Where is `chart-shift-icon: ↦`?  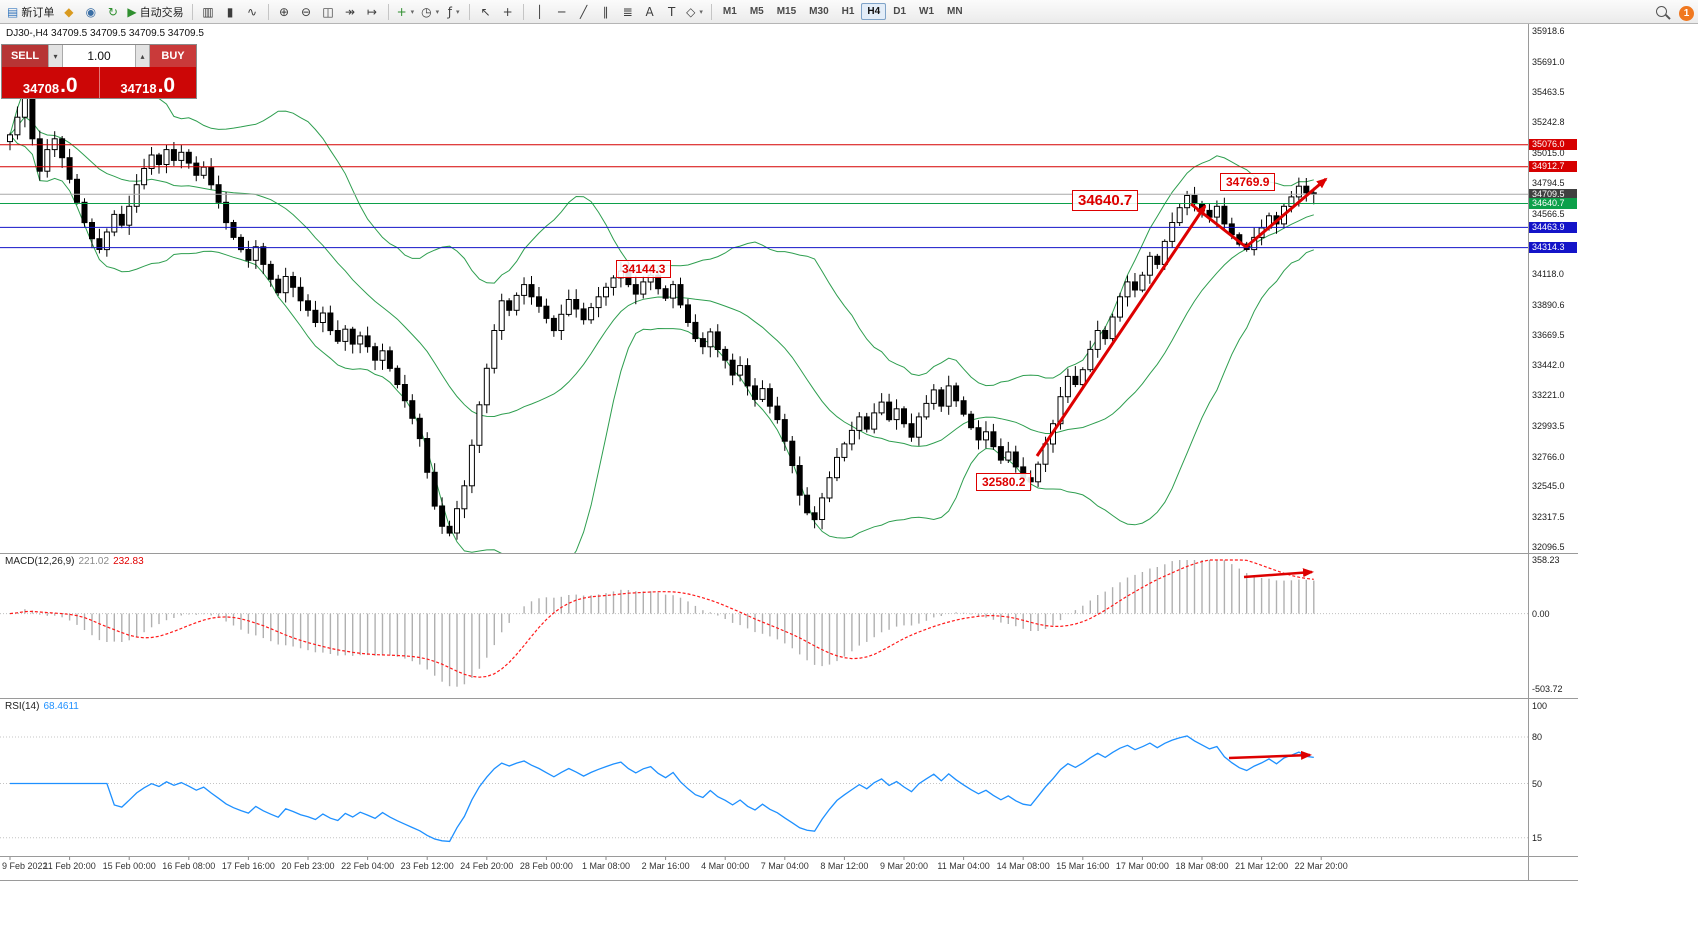 chart-shift-icon: ↦ is located at coordinates (372, 12).